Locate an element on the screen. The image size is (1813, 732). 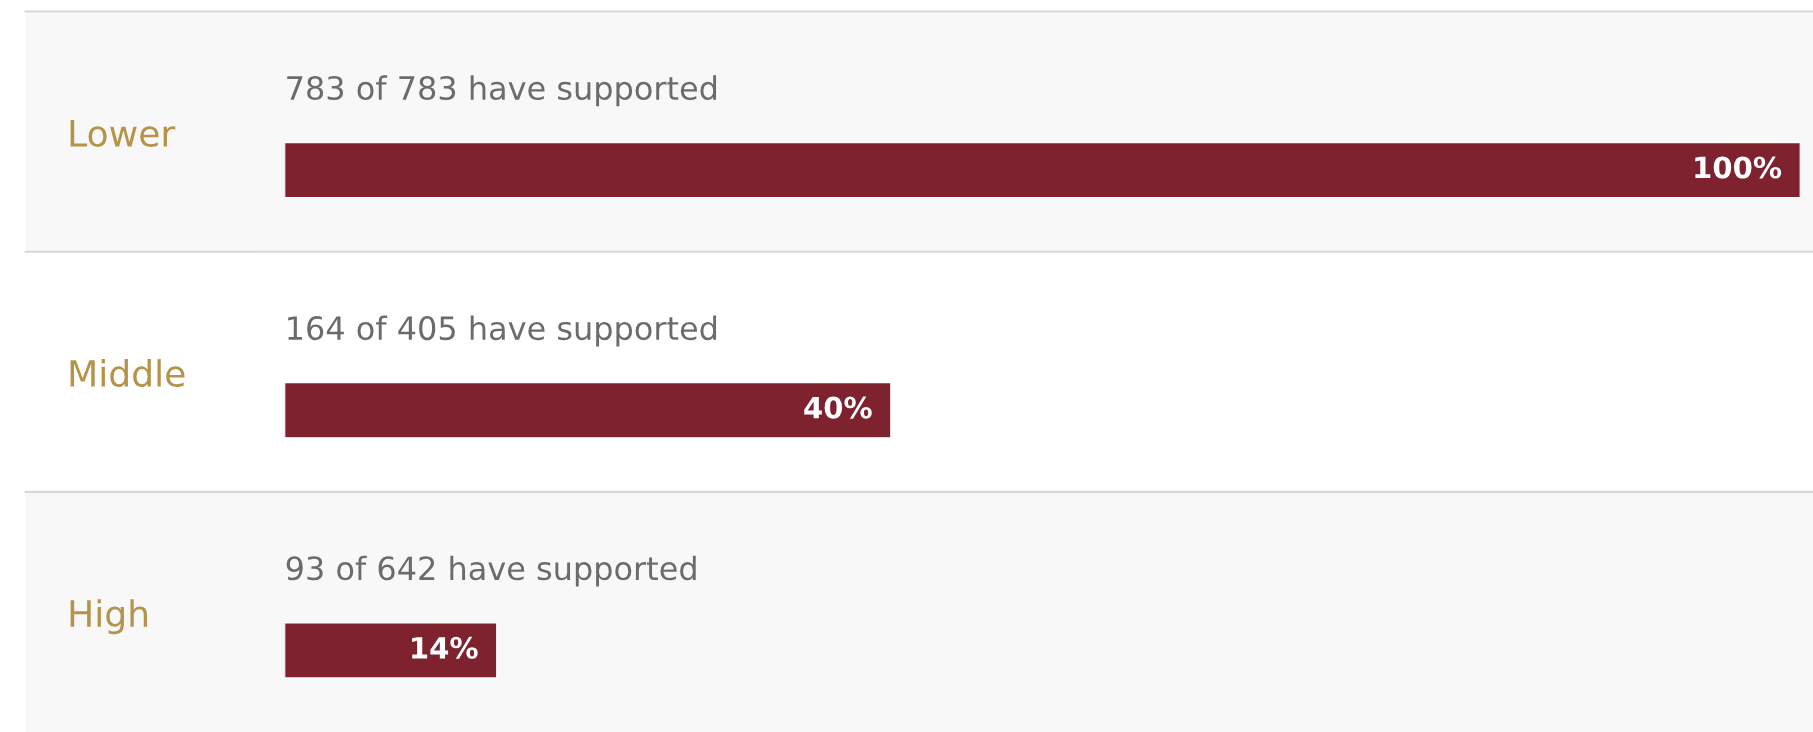
annotation: 93 of 642 have supported is located at coordinates (491, 571).